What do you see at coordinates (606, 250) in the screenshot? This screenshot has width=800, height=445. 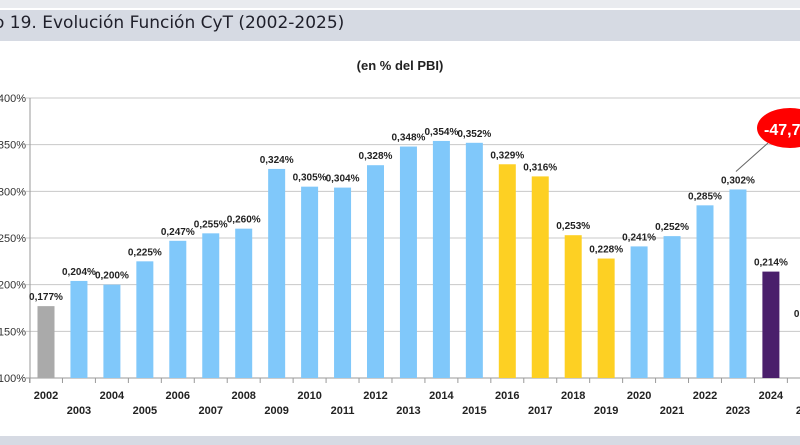 I see `data-label-2019: 0,228%` at bounding box center [606, 250].